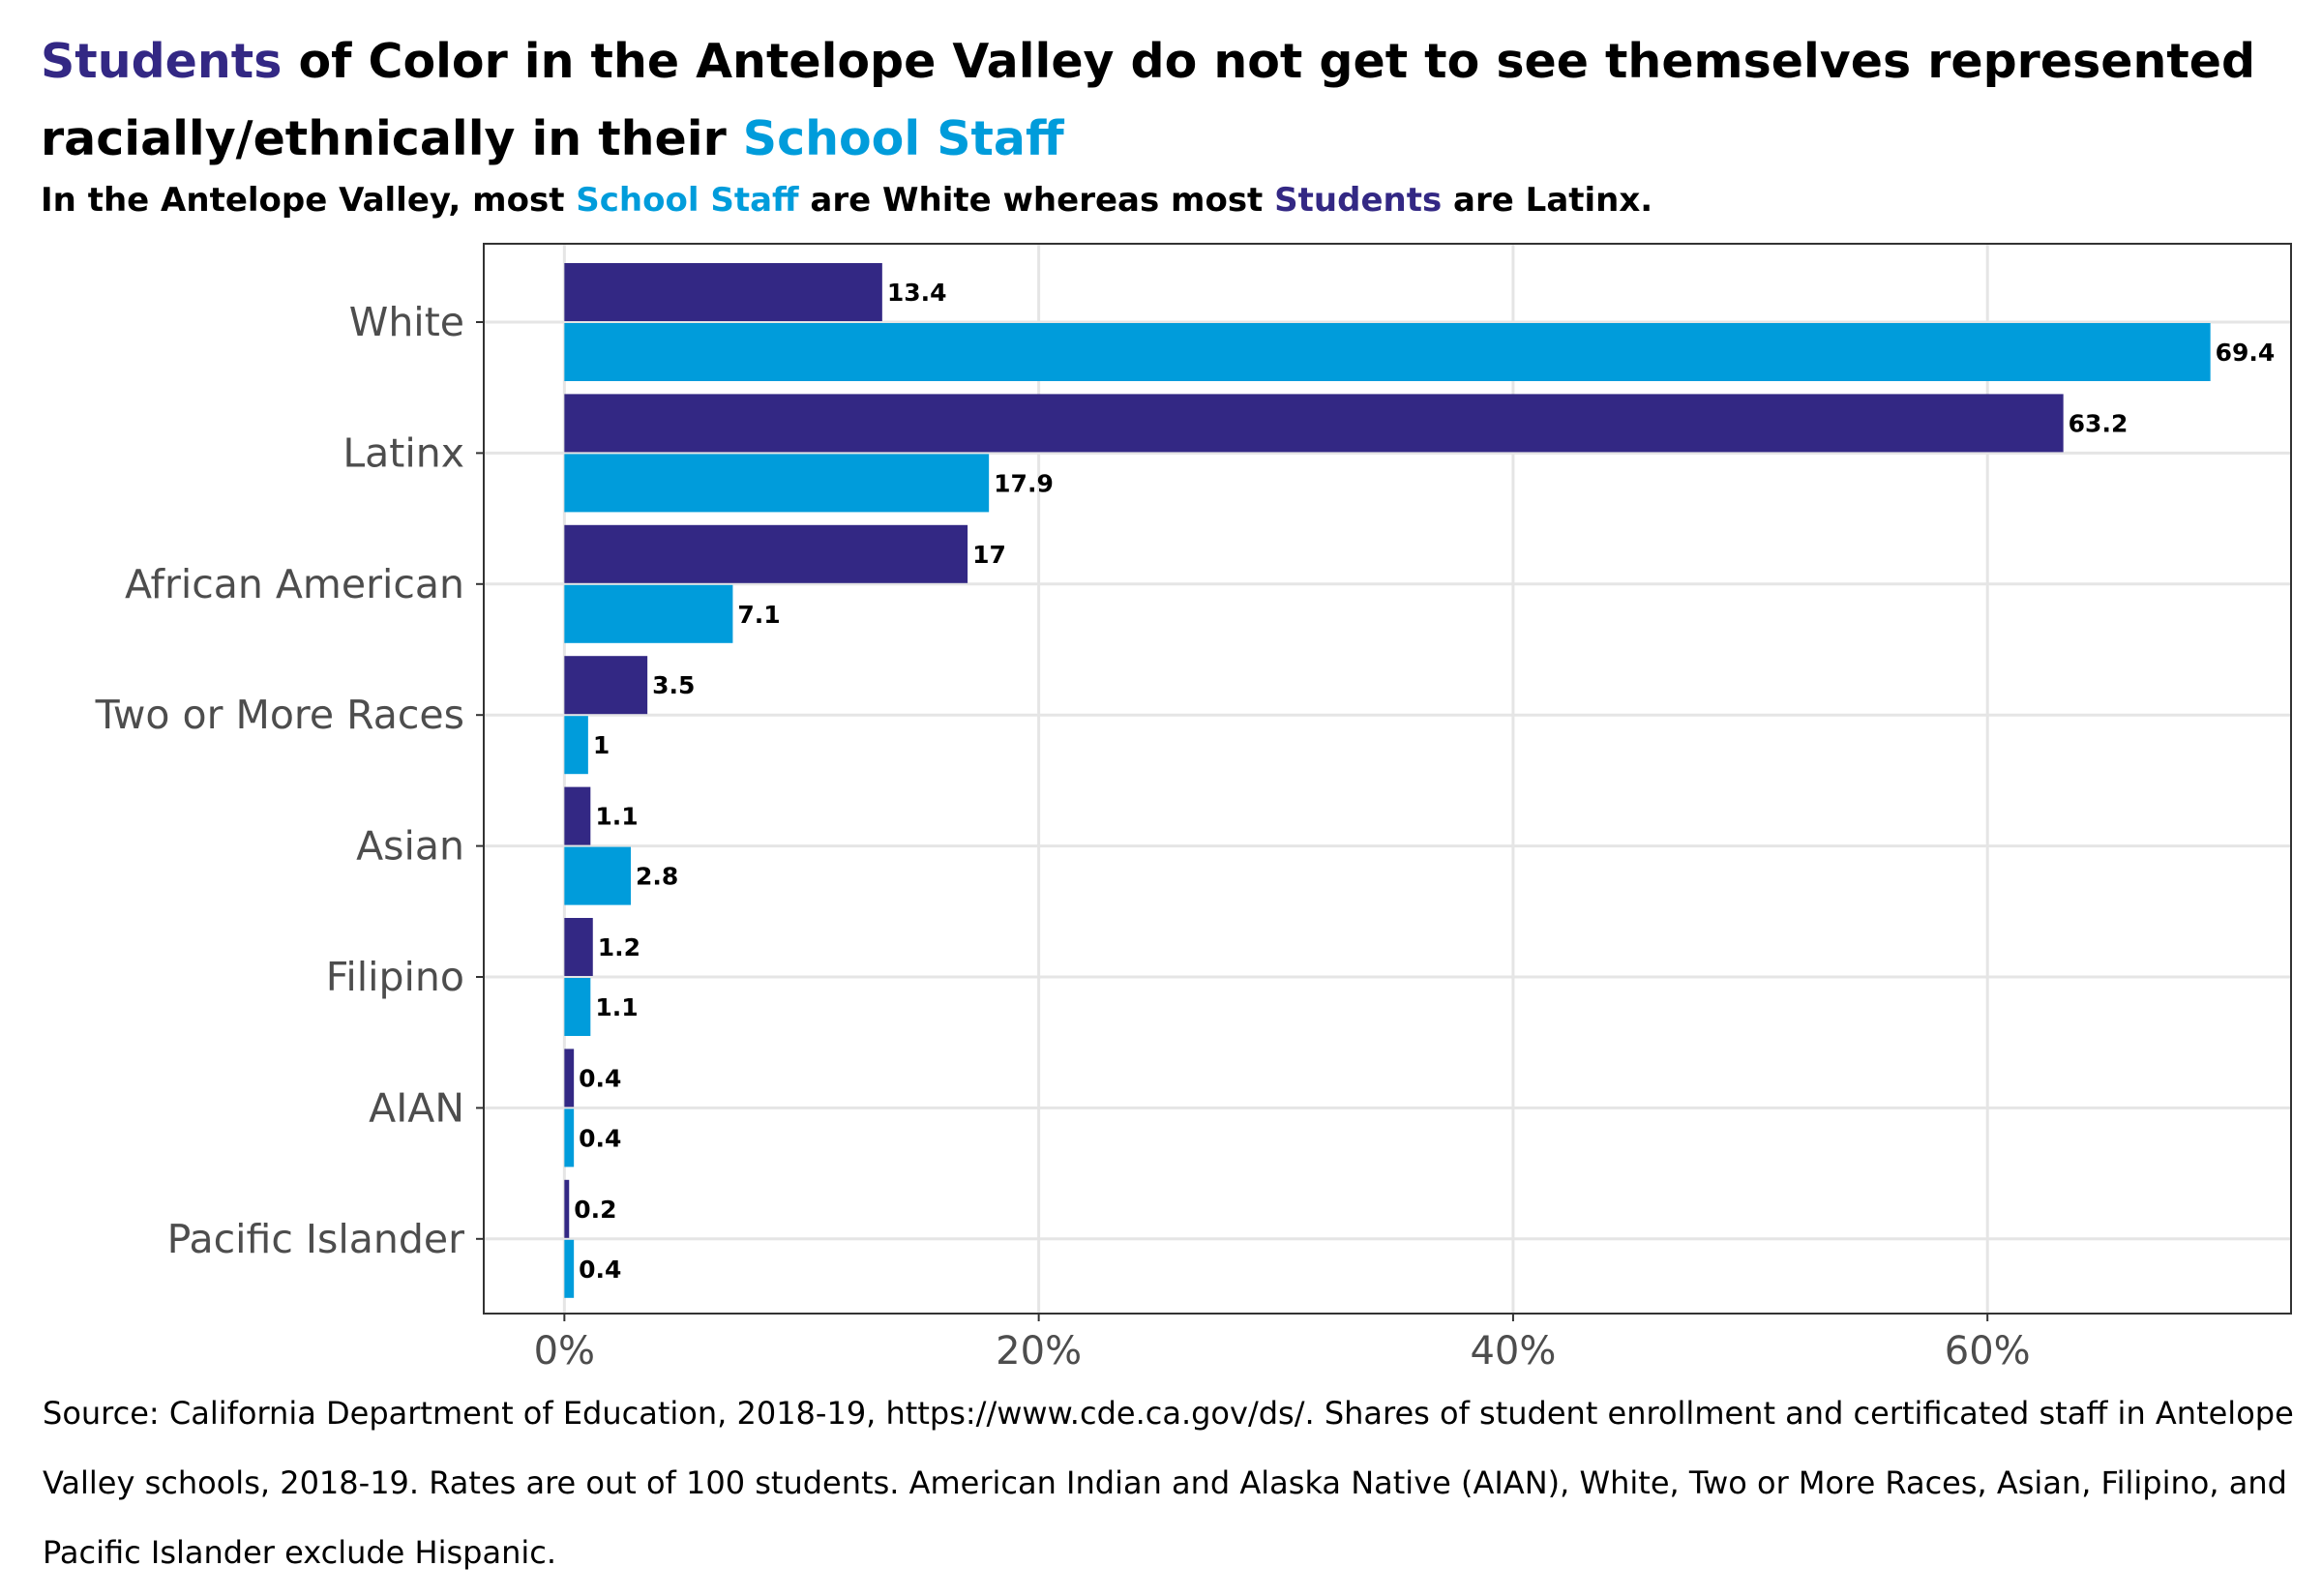 The height and width of the screenshot is (1596, 2322). Describe the element at coordinates (2098, 423) in the screenshot. I see `value-label: 63.2` at that location.